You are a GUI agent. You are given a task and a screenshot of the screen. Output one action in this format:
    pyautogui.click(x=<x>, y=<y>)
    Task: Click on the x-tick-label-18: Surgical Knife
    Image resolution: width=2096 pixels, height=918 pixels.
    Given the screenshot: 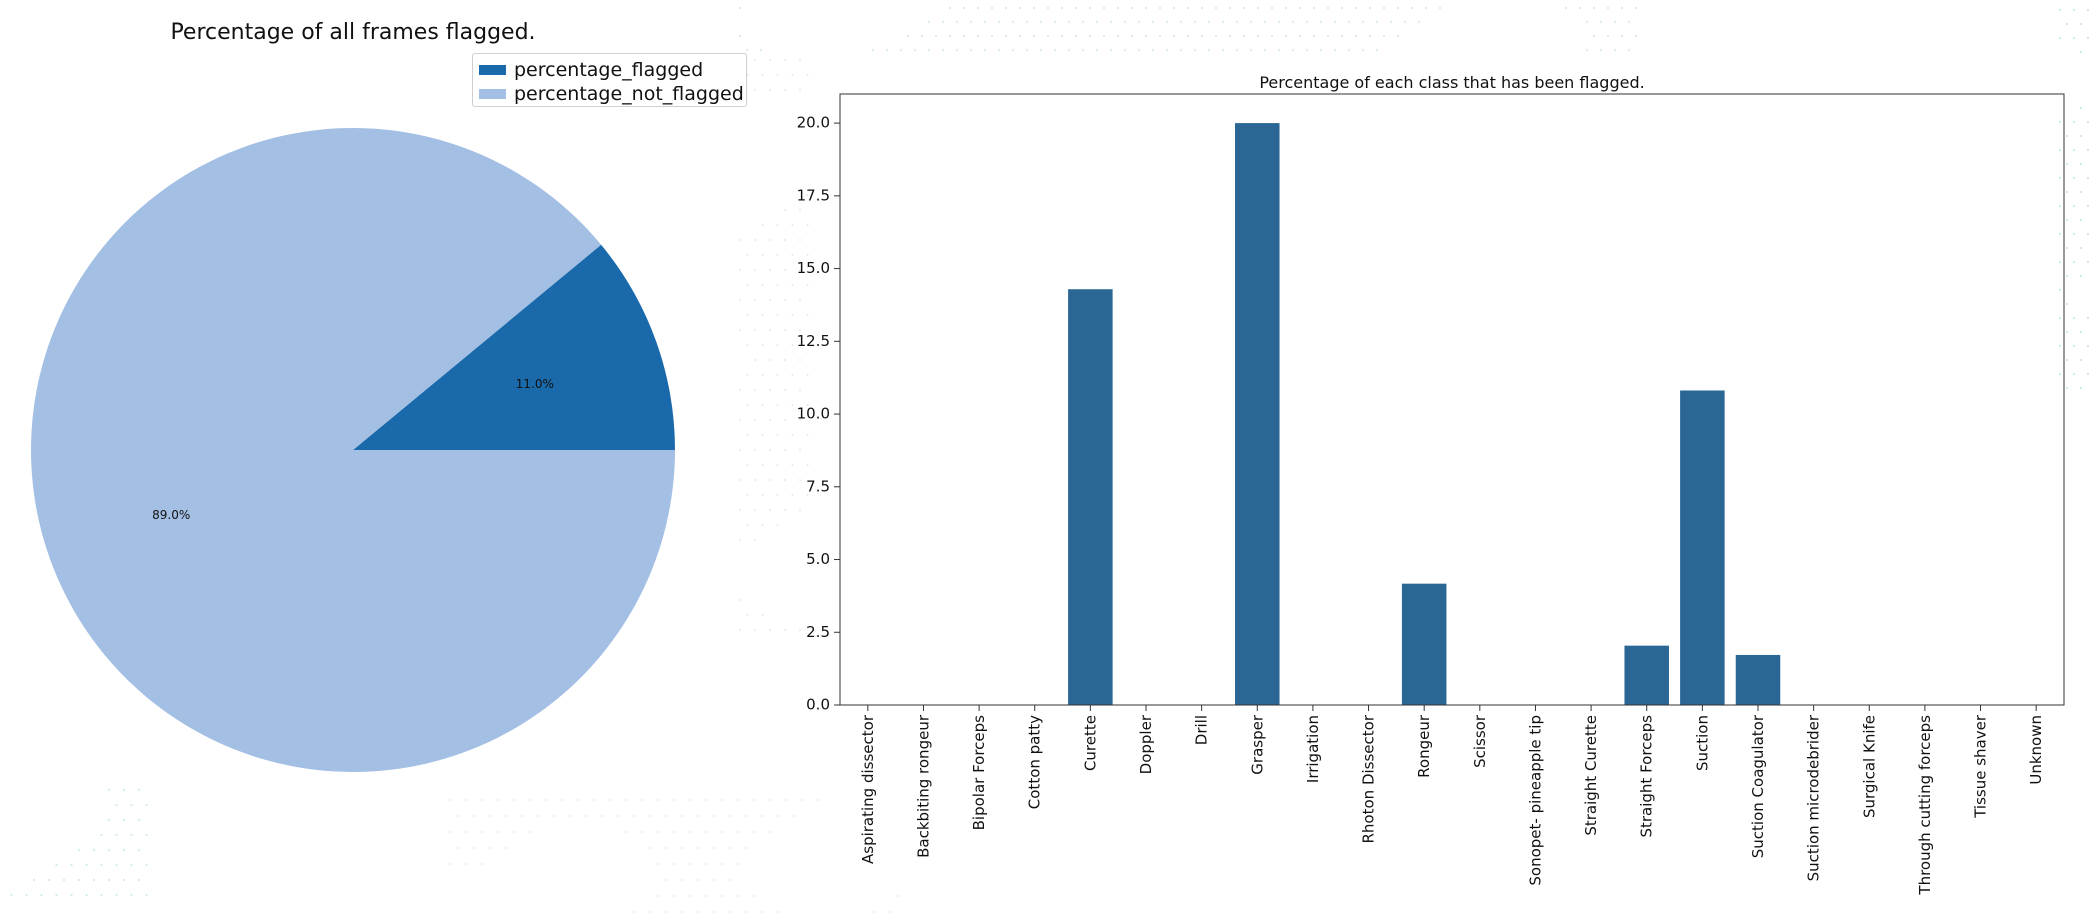 What is the action you would take?
    pyautogui.click(x=1869, y=766)
    